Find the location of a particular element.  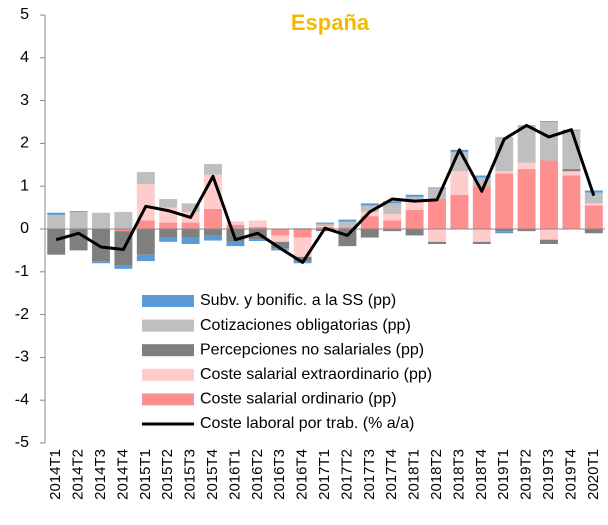

y-tick-label: -4 is located at coordinates (22, 399).